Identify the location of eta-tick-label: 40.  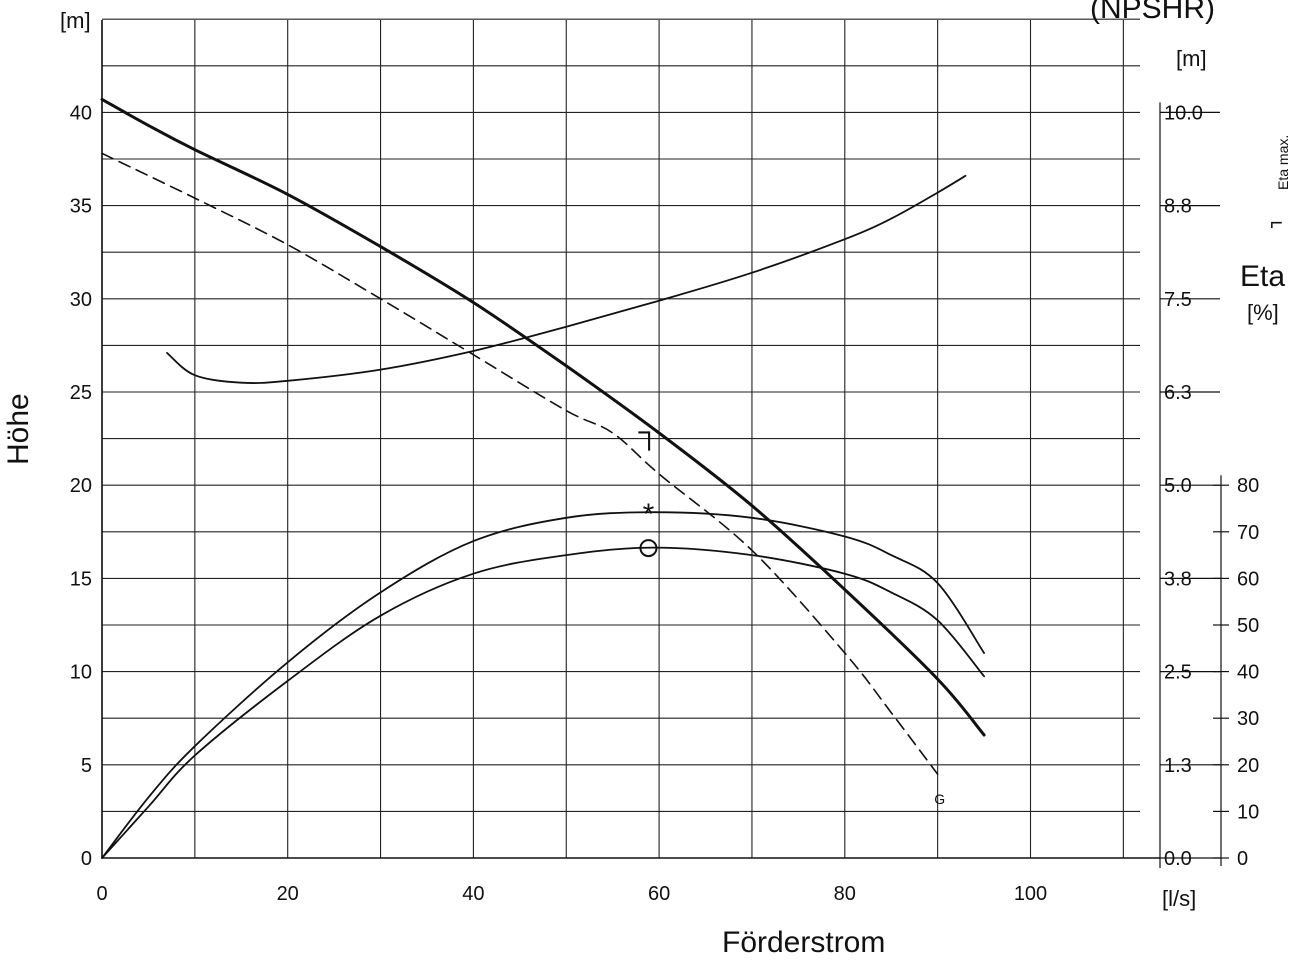
(1248, 673).